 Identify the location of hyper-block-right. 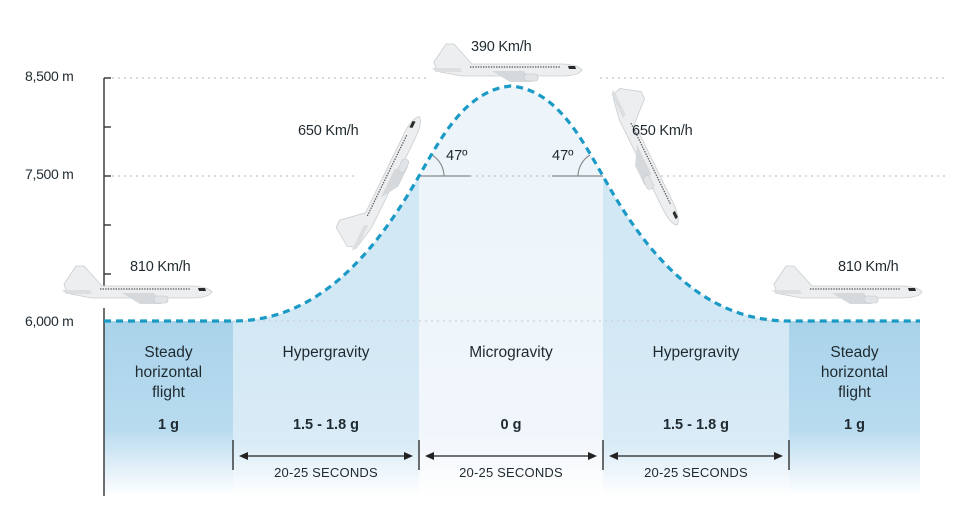
(696, 408).